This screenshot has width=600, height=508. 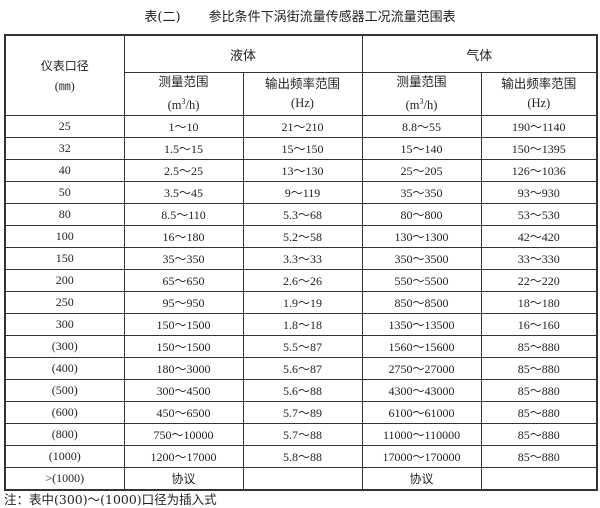 I want to click on table-row: (400) 180～3000 5.6～87 2750～27000 85～880, so click(x=301, y=369).